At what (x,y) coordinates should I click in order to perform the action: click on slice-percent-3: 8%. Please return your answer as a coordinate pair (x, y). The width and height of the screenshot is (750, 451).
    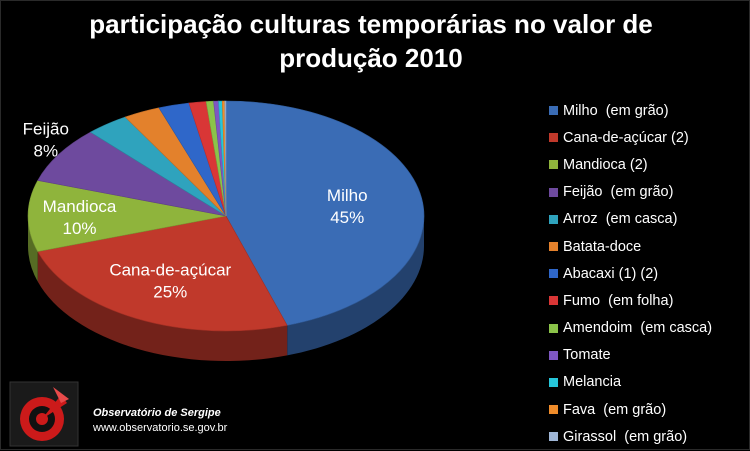
    Looking at the image, I should click on (46, 151).